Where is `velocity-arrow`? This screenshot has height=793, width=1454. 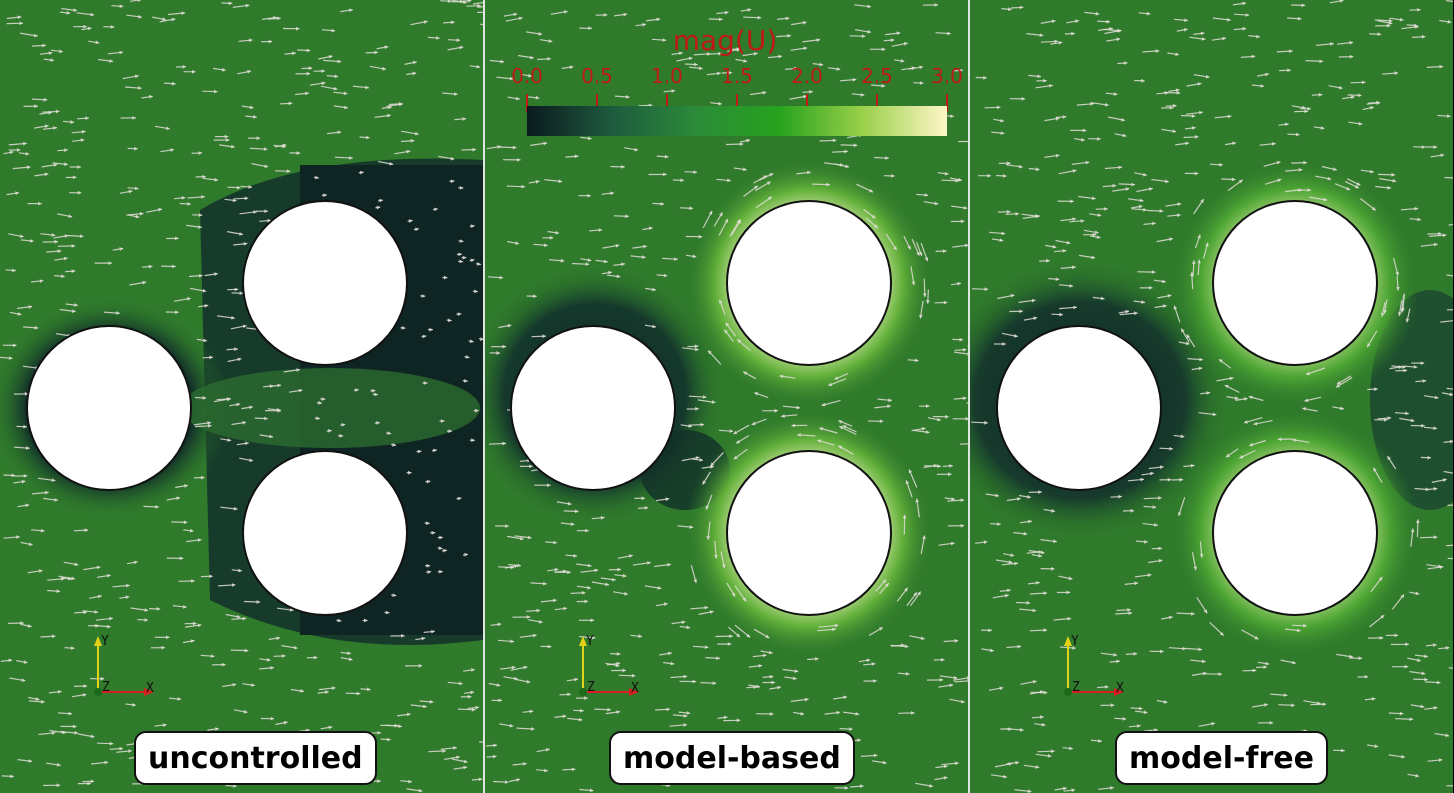
velocity-arrow is located at coordinates (960, 353).